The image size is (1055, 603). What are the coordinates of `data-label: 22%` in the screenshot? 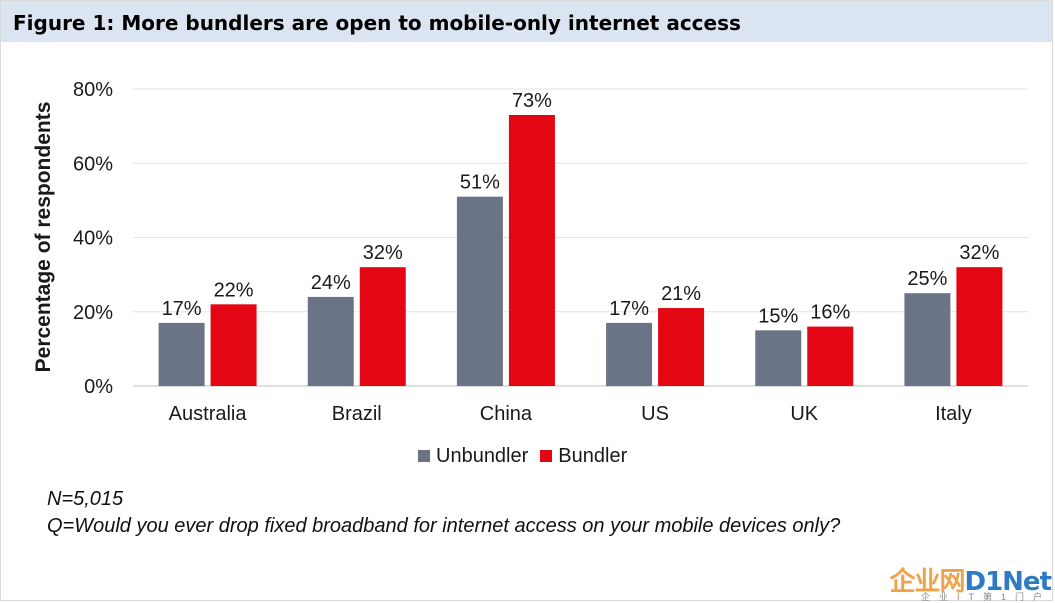 It's located at (234, 290).